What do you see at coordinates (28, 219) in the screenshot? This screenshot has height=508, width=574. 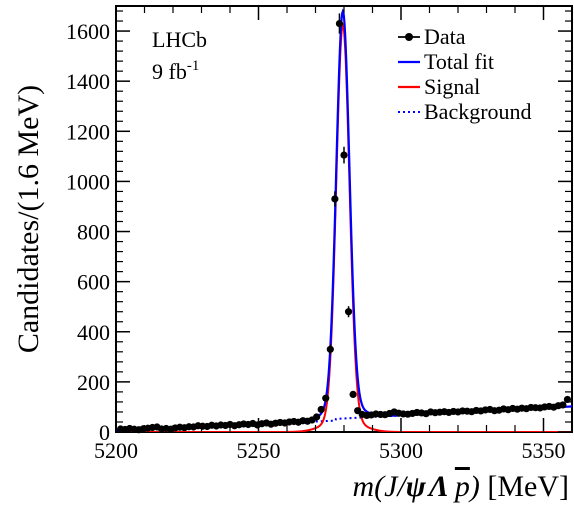 I see `y-axis-title: Candidates/(1.6 MeV)` at bounding box center [28, 219].